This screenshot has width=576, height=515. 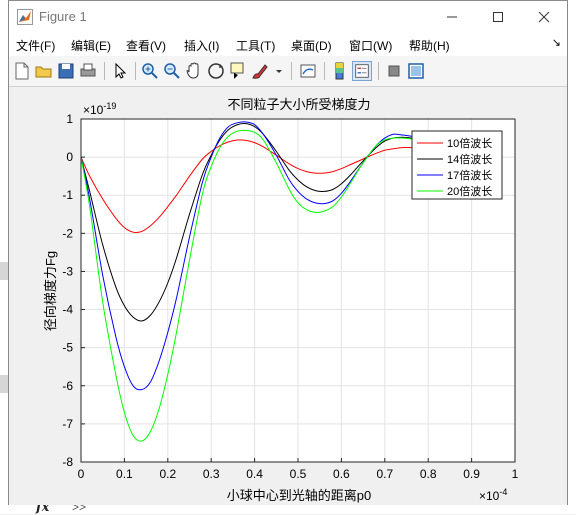 What do you see at coordinates (67, 290) in the screenshot?
I see `y-tick-labels: 1 0 -1 -2 -3 -4 -5 -6 -7 -8` at bounding box center [67, 290].